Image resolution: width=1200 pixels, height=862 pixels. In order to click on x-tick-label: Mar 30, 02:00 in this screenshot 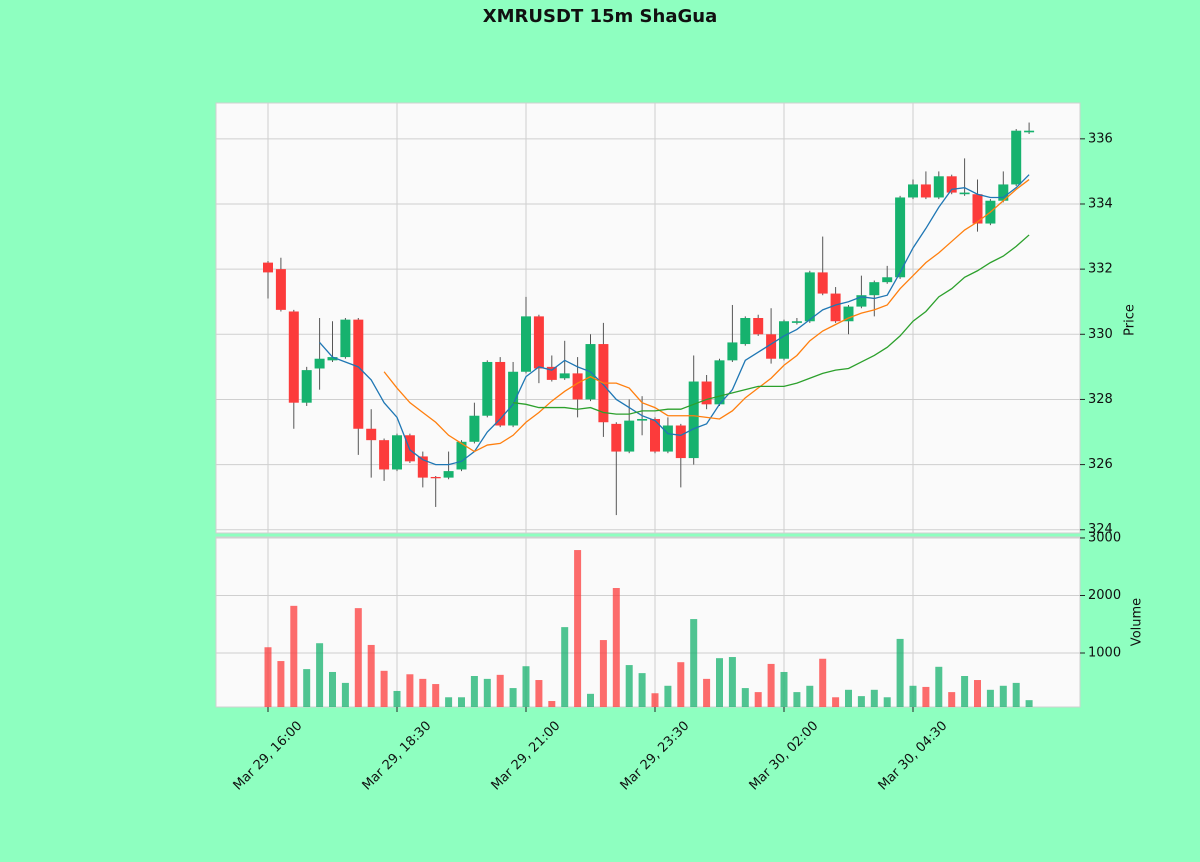, I will do `click(784, 756)`.